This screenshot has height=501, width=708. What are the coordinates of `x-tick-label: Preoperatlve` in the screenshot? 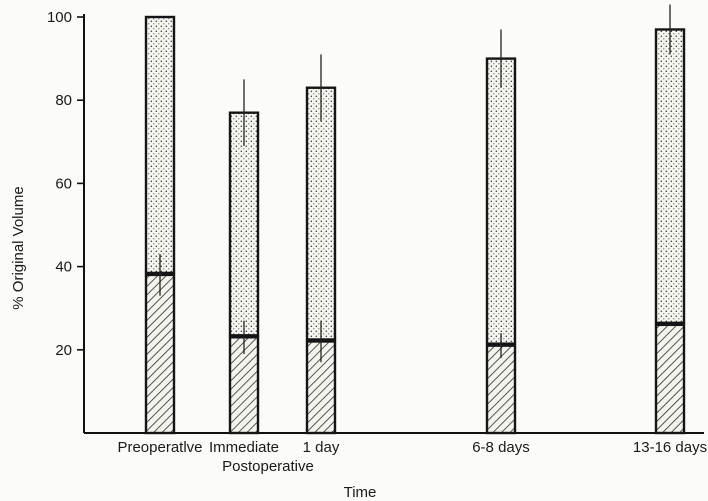 It's located at (159, 447).